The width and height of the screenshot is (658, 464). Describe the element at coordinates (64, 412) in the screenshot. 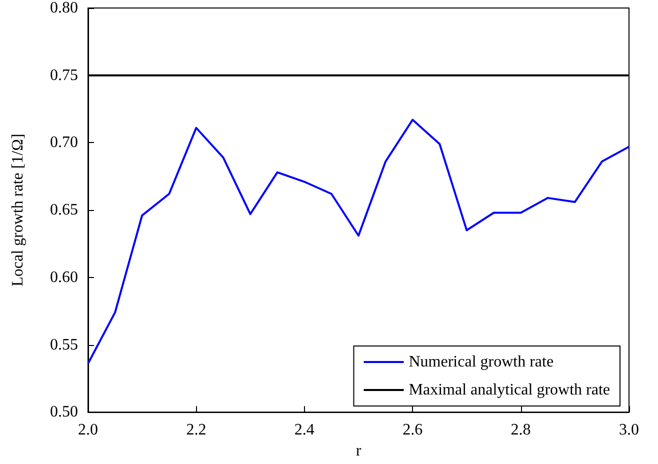

I see `y-tick-label: 0.50` at that location.